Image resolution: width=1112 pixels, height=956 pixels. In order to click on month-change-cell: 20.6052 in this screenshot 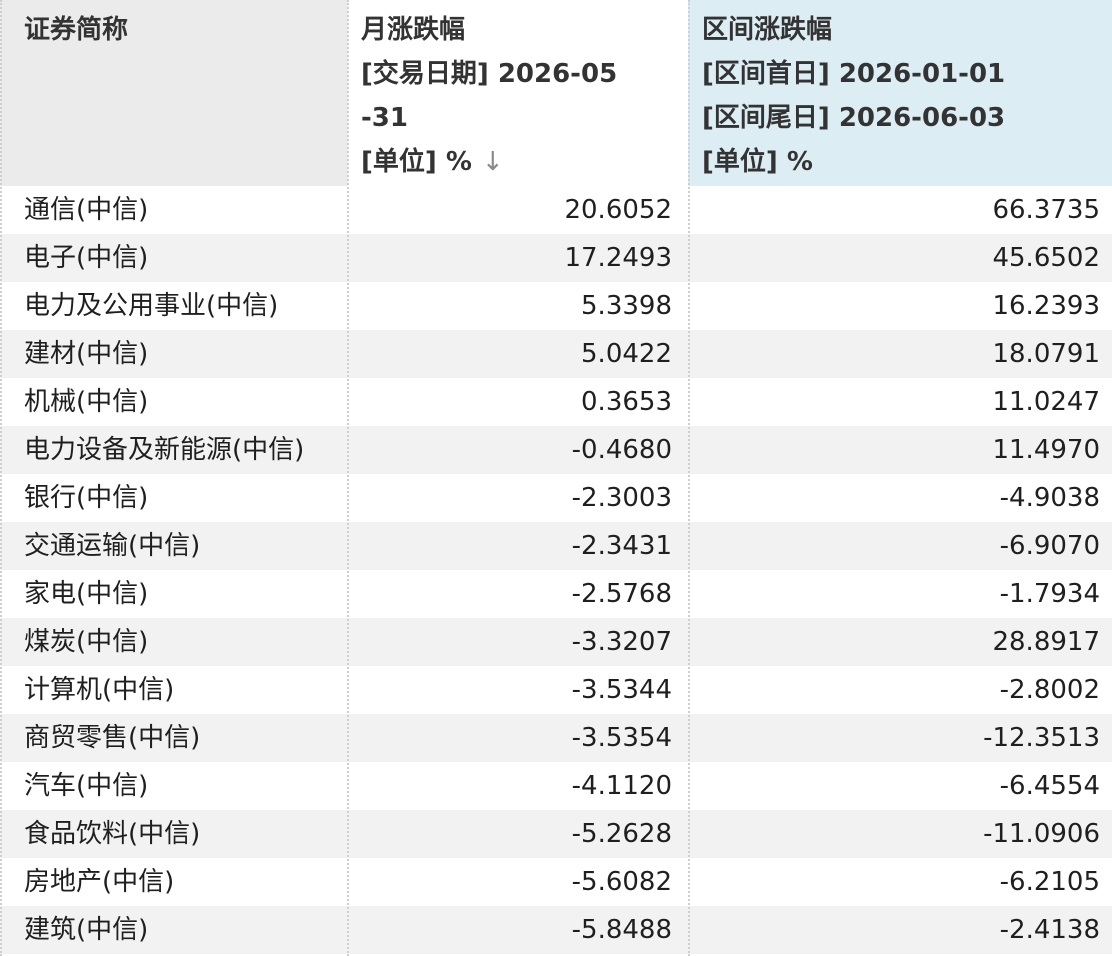, I will do `click(618, 210)`.